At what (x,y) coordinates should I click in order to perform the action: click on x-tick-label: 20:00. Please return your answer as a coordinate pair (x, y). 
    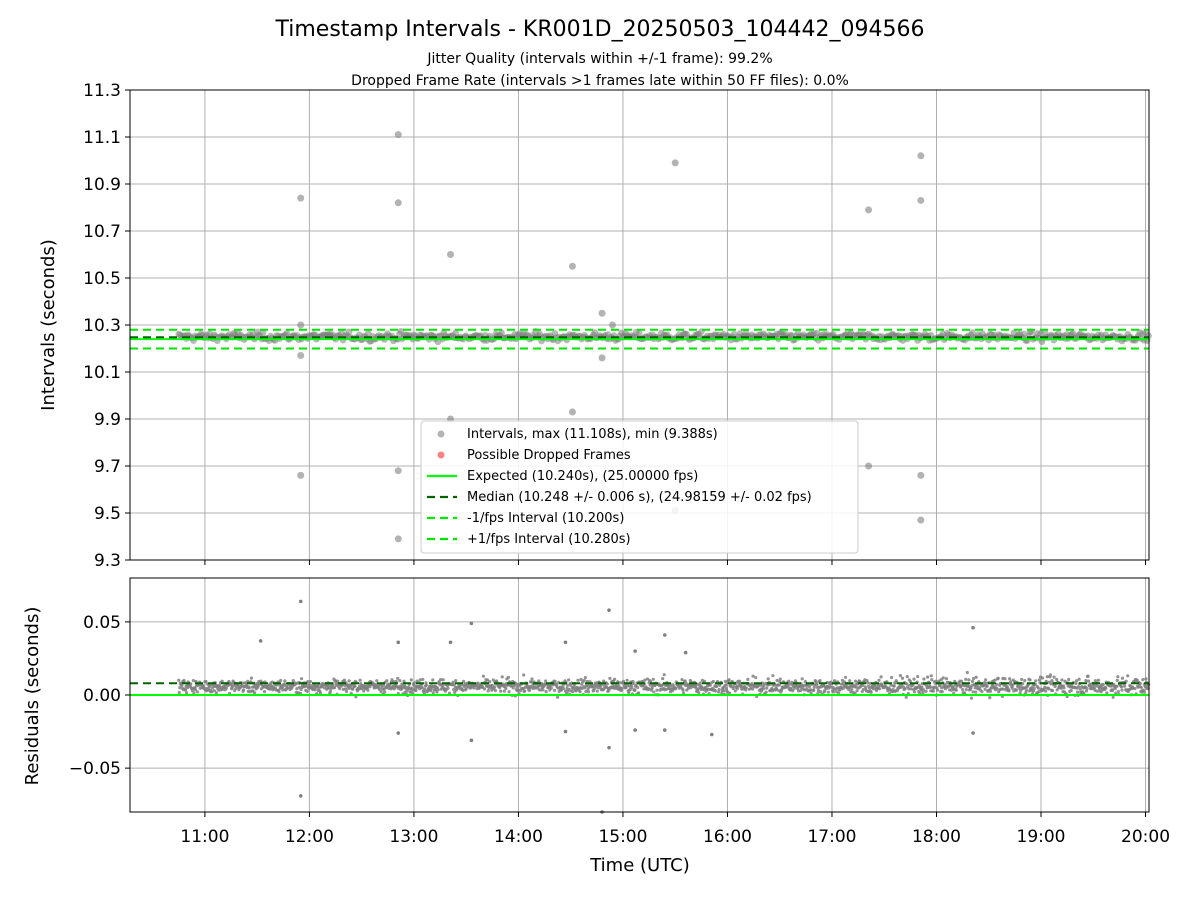
    Looking at the image, I should click on (1145, 837).